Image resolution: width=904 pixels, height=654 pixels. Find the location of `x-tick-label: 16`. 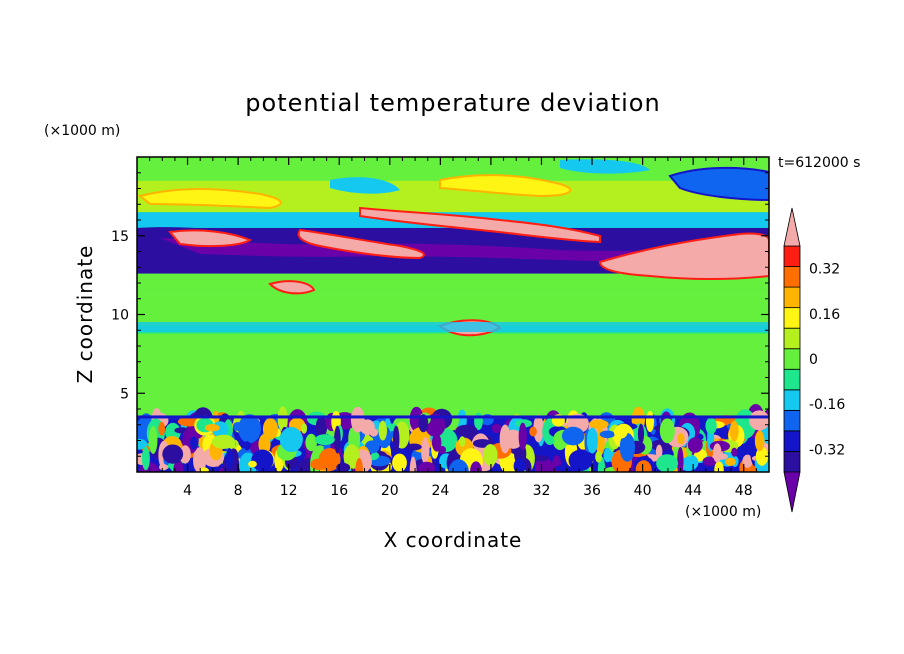

x-tick-label: 16 is located at coordinates (339, 491).